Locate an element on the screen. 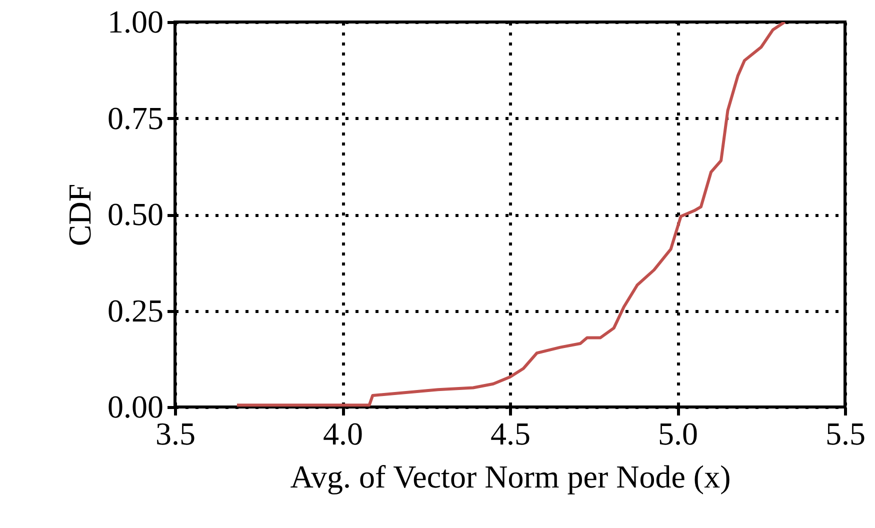  y-tick-label: 0.75 is located at coordinates (136, 118).